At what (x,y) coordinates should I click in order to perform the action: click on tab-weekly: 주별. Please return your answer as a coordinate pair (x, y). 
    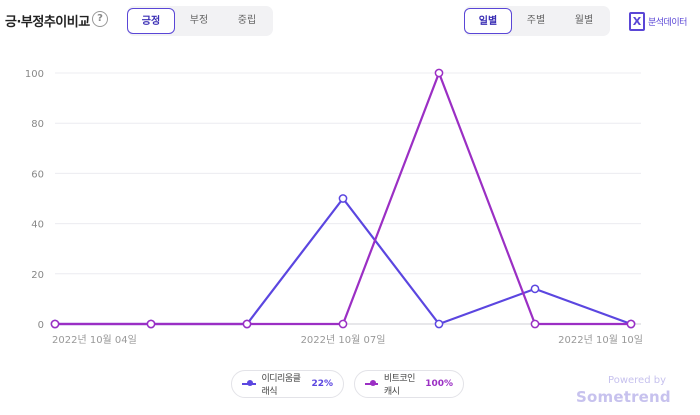
    Looking at the image, I should click on (536, 20).